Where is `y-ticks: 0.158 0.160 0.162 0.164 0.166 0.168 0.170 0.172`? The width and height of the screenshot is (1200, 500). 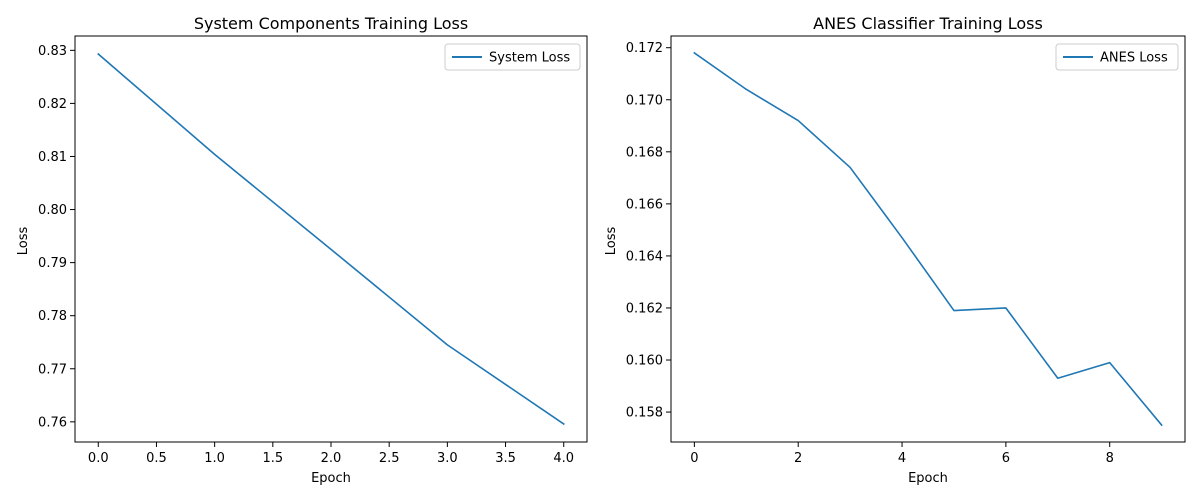
y-ticks: 0.158 0.160 0.162 0.164 0.166 0.168 0.170 0.172 is located at coordinates (648, 231).